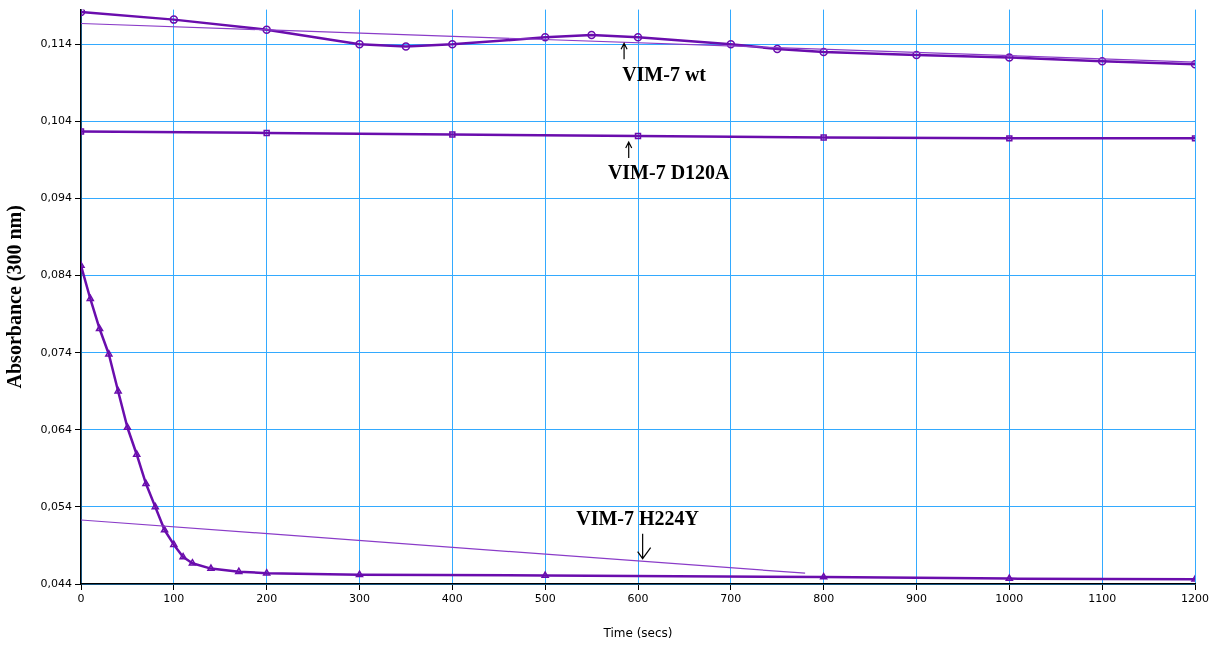  I want to click on y-tick-label: 0,074, so click(56, 352).